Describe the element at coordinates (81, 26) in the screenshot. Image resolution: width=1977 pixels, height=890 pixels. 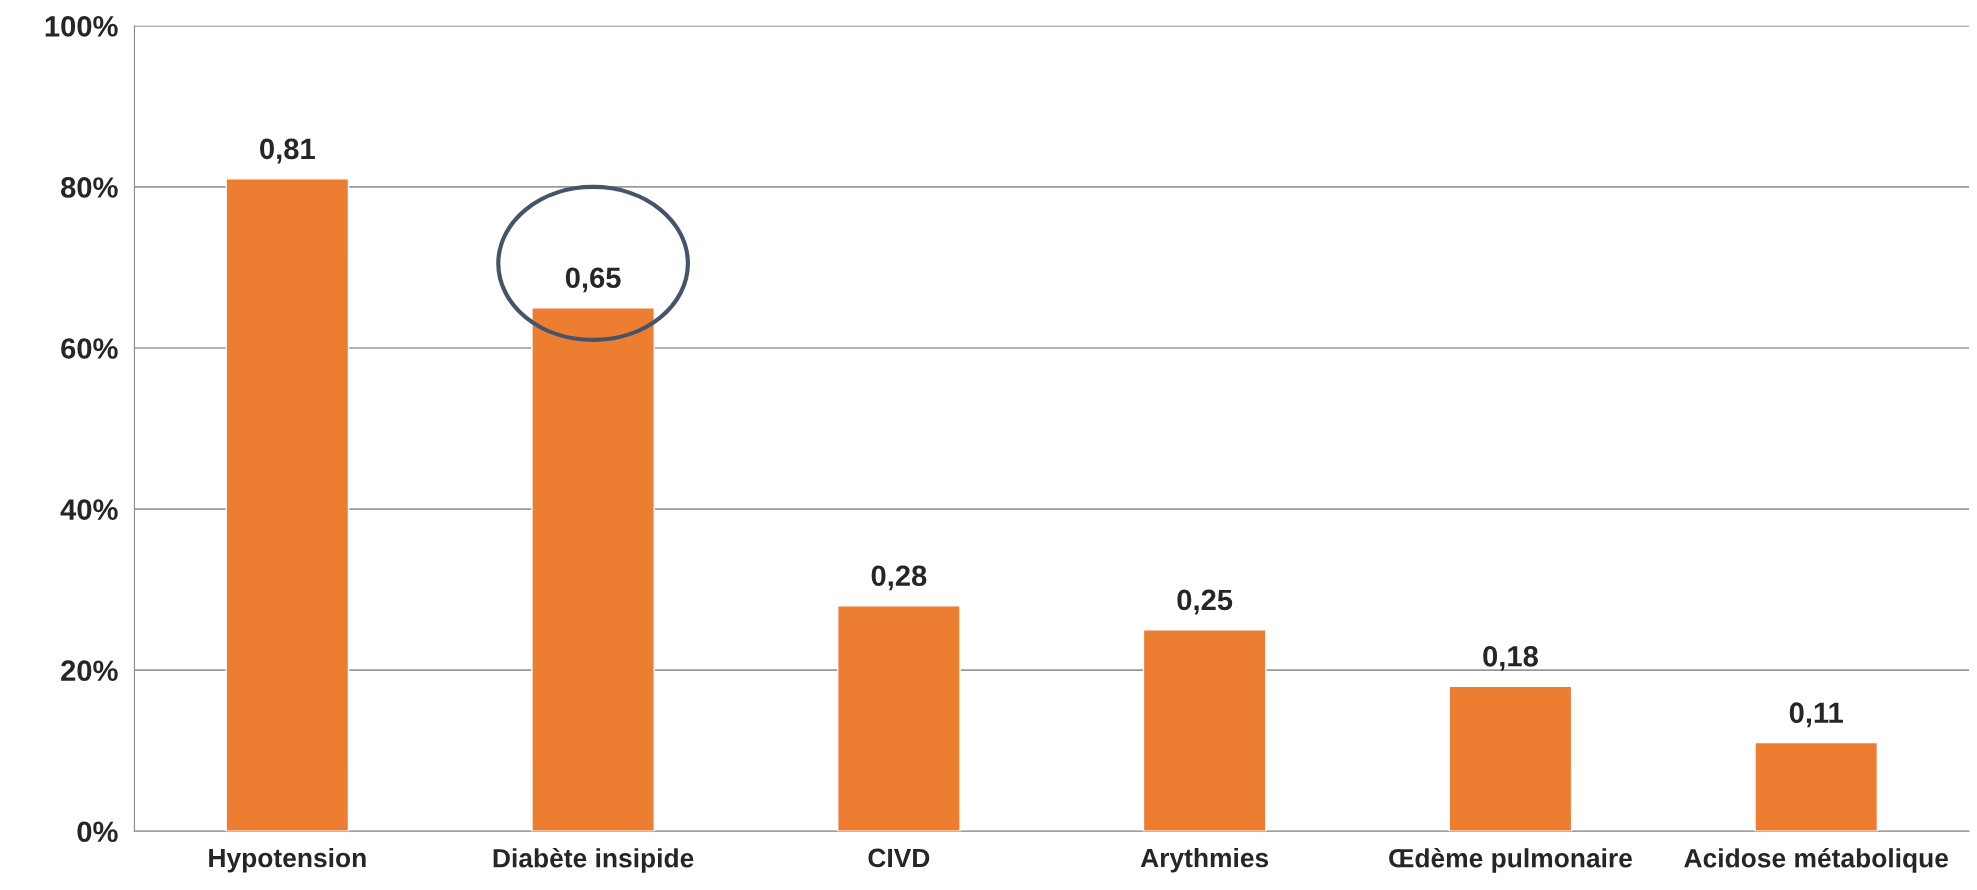
I see `y-tick-label: 100%` at that location.